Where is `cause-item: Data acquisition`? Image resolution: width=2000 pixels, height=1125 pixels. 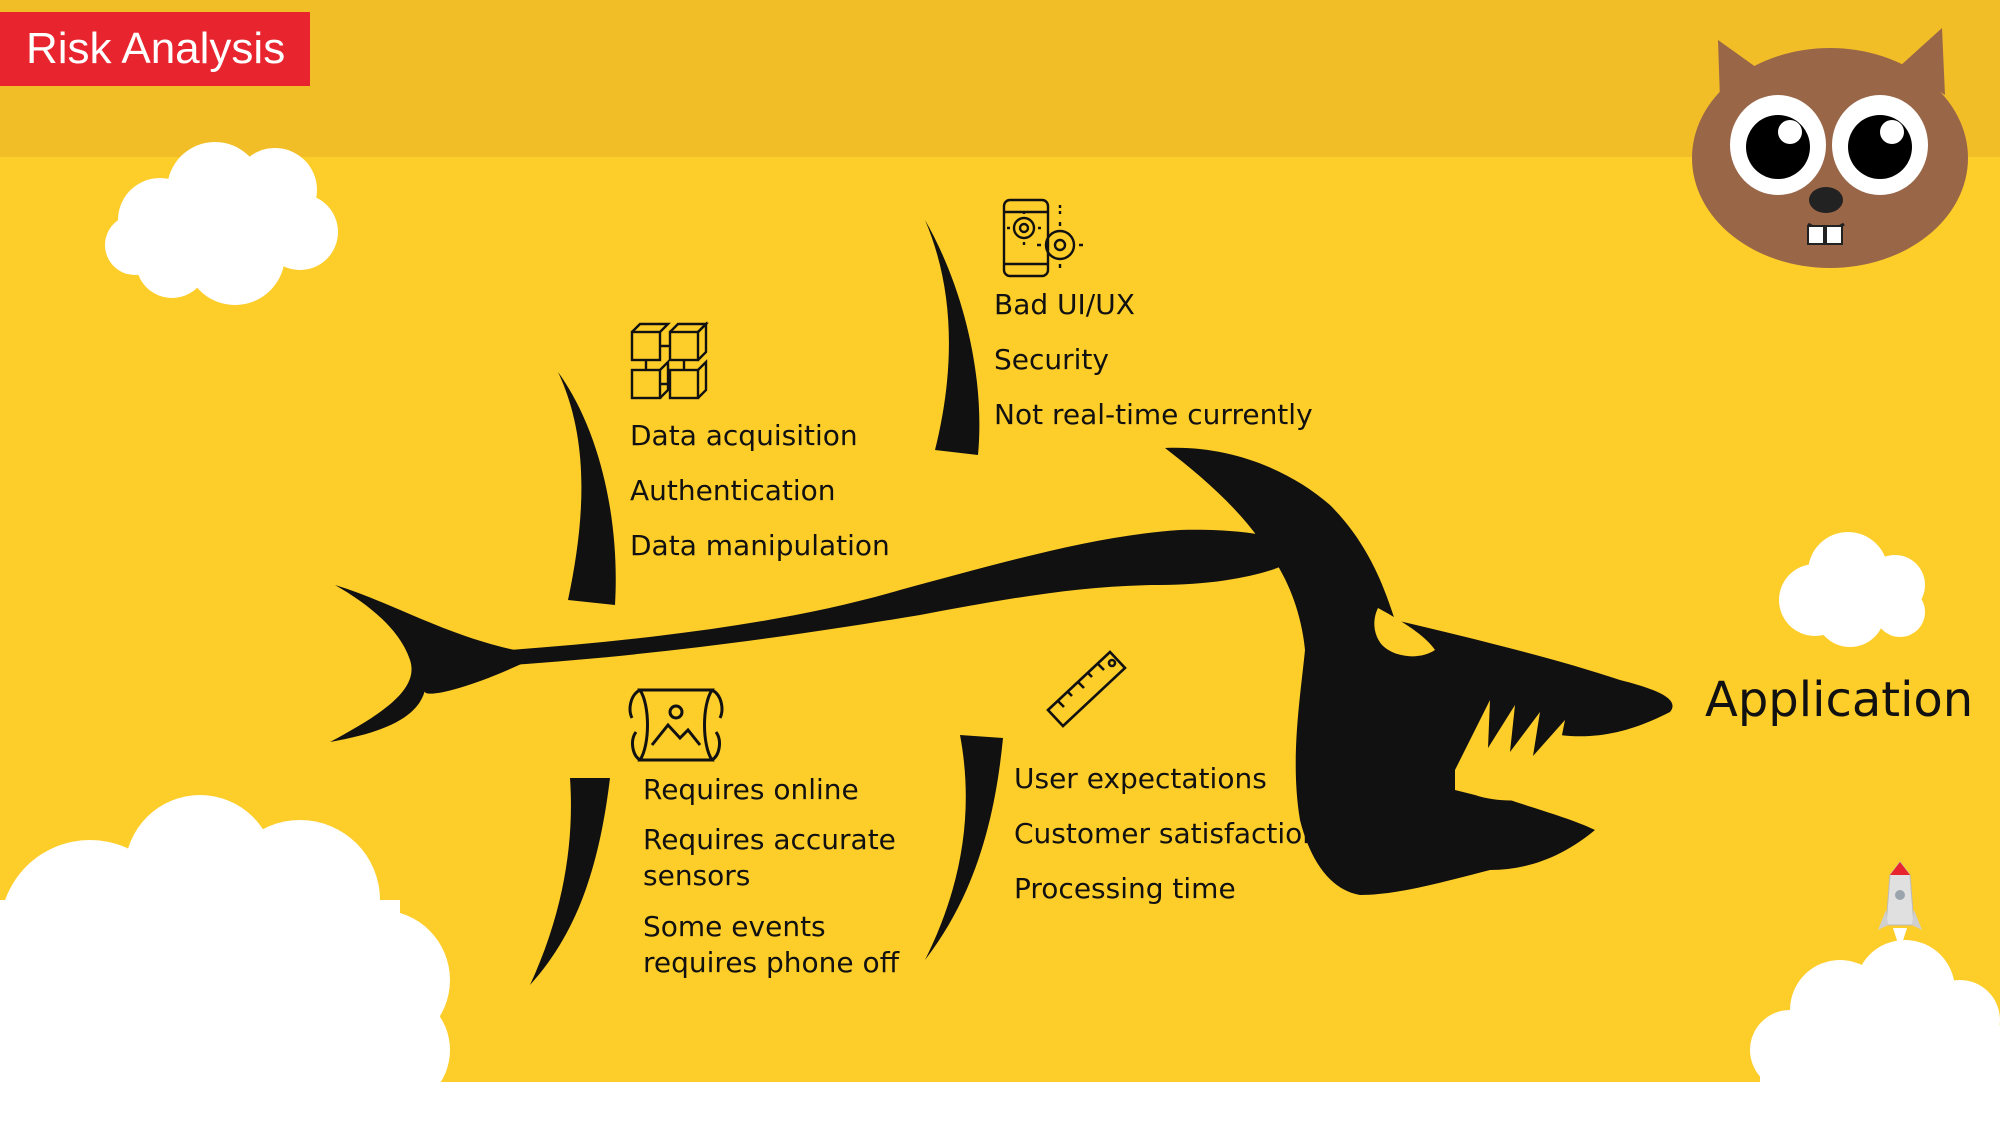
cause-item: Data acquisition is located at coordinates (744, 435).